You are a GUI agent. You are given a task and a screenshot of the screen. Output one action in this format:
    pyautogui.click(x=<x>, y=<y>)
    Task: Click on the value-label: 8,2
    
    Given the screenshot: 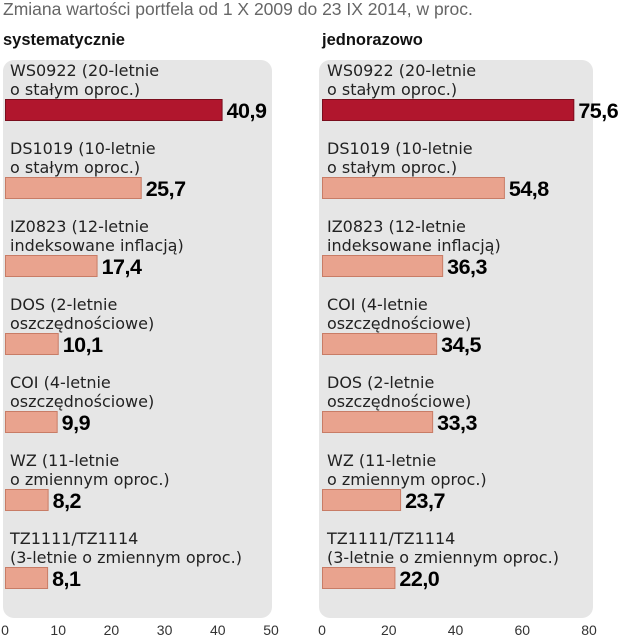 What is the action you would take?
    pyautogui.click(x=67, y=501)
    